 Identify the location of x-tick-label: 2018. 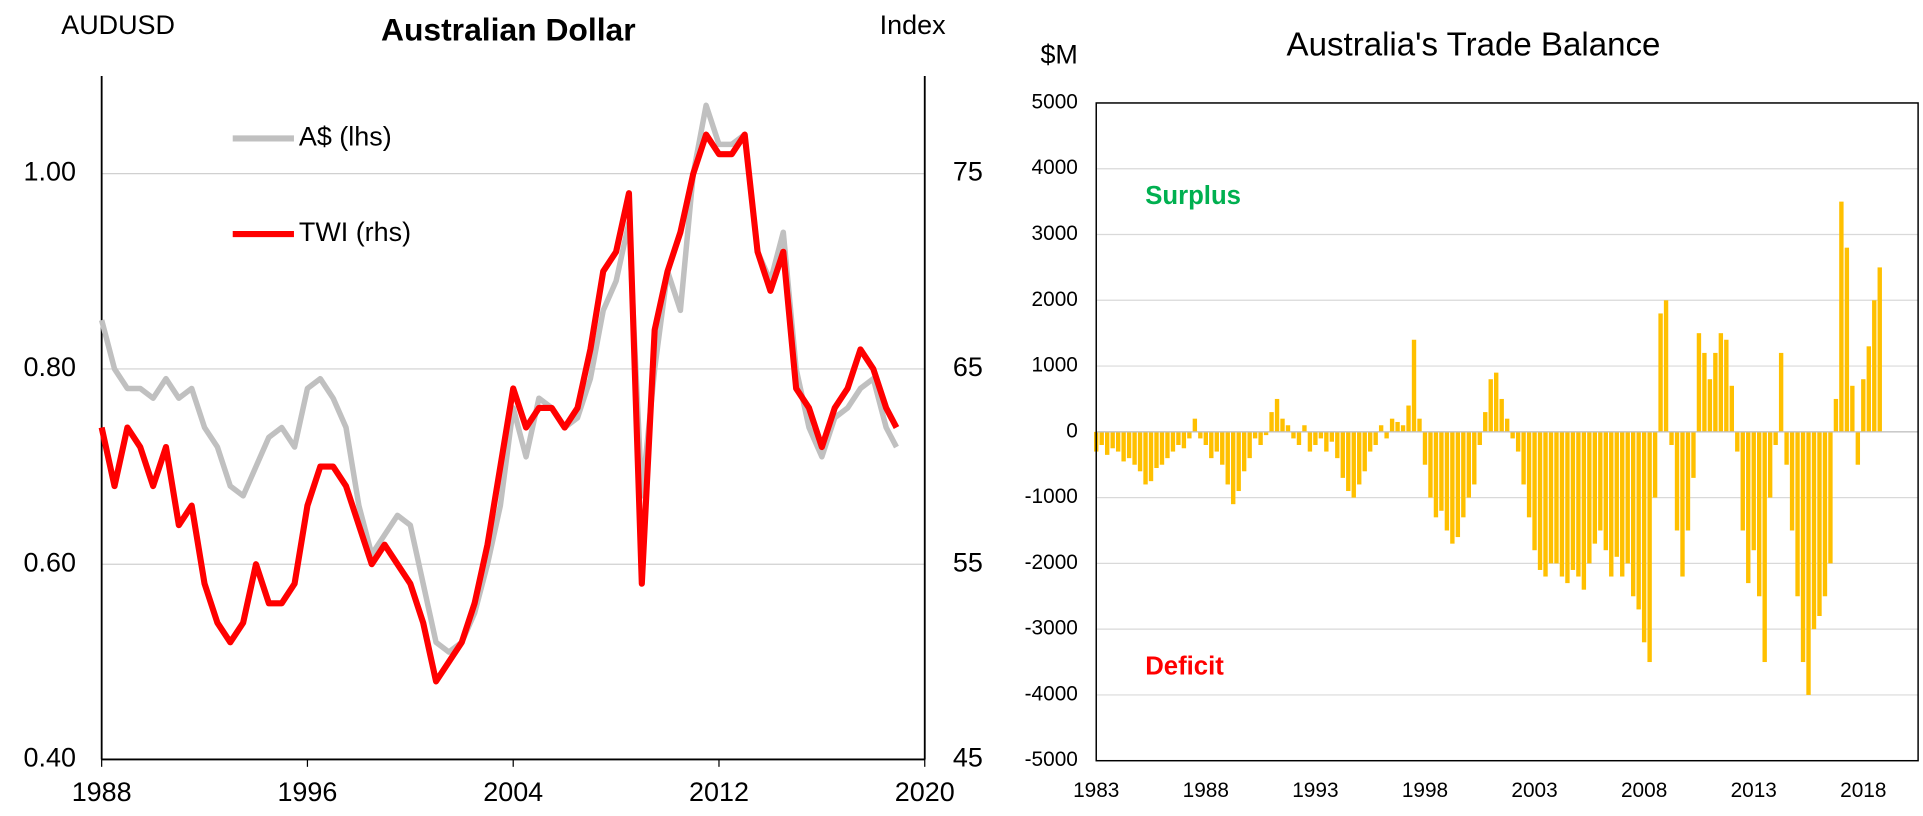
(1863, 790).